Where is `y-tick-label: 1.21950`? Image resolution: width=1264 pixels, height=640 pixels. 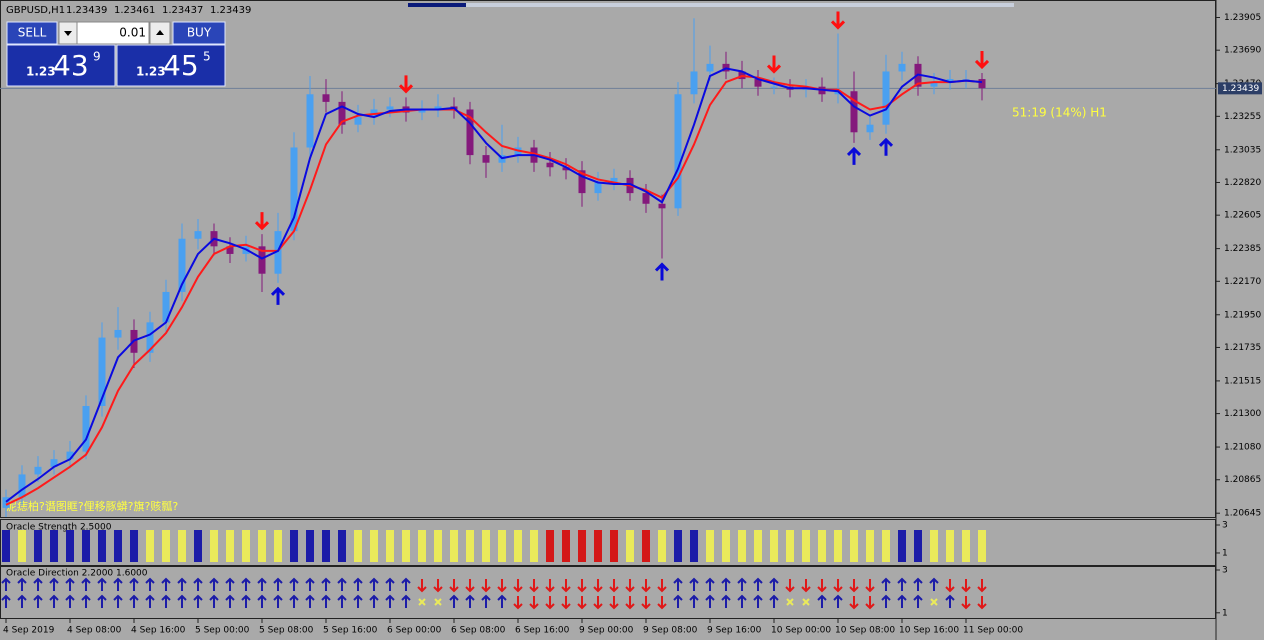 y-tick-label: 1.21950 is located at coordinates (1242, 315).